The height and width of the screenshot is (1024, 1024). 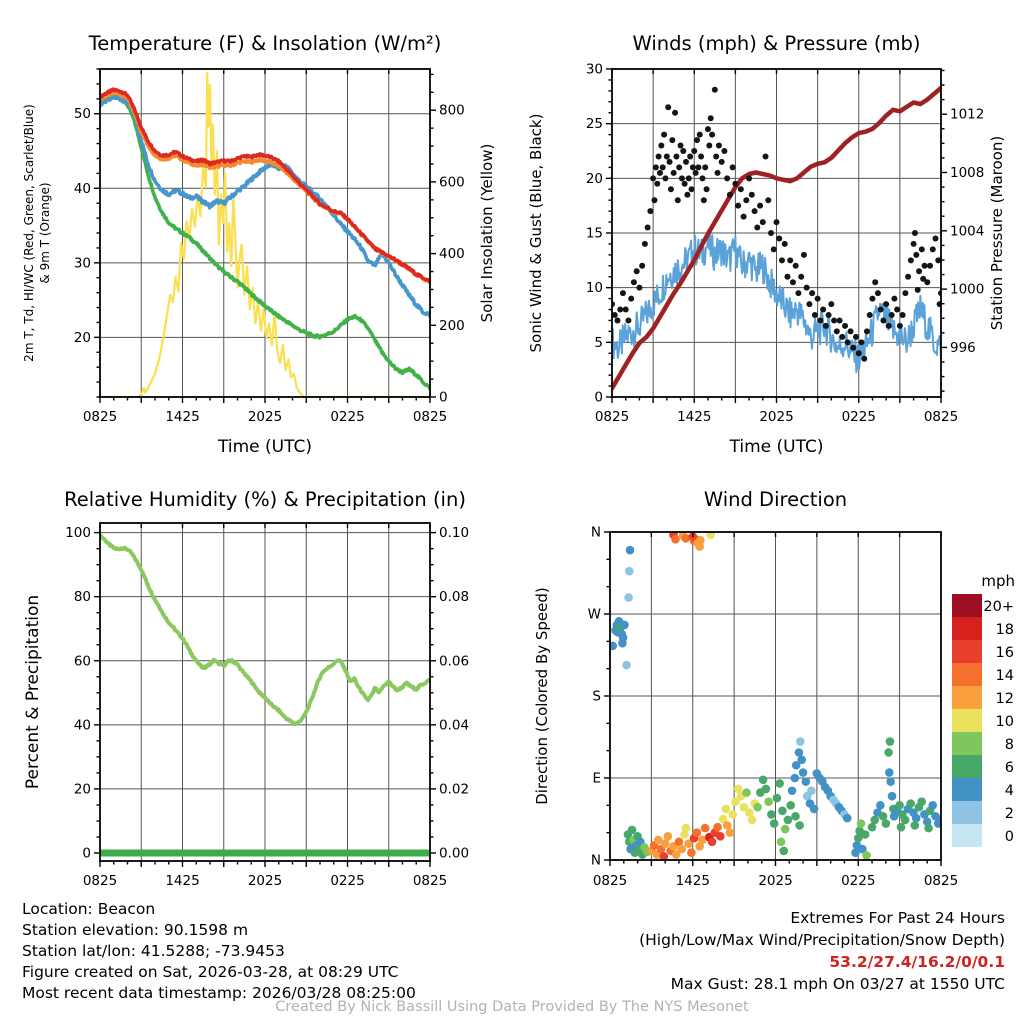 What do you see at coordinates (265, 695) in the screenshot?
I see `series-humidity` at bounding box center [265, 695].